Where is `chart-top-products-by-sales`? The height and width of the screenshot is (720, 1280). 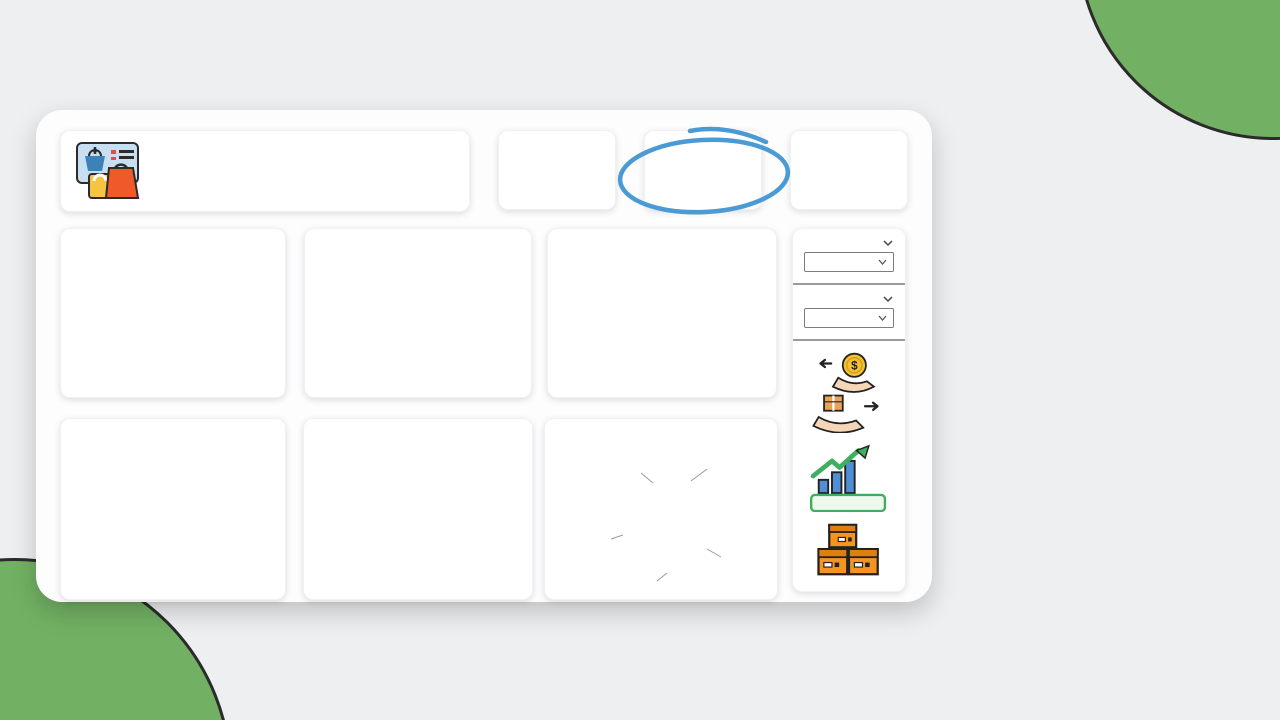 chart-top-products-by-sales is located at coordinates (173, 509).